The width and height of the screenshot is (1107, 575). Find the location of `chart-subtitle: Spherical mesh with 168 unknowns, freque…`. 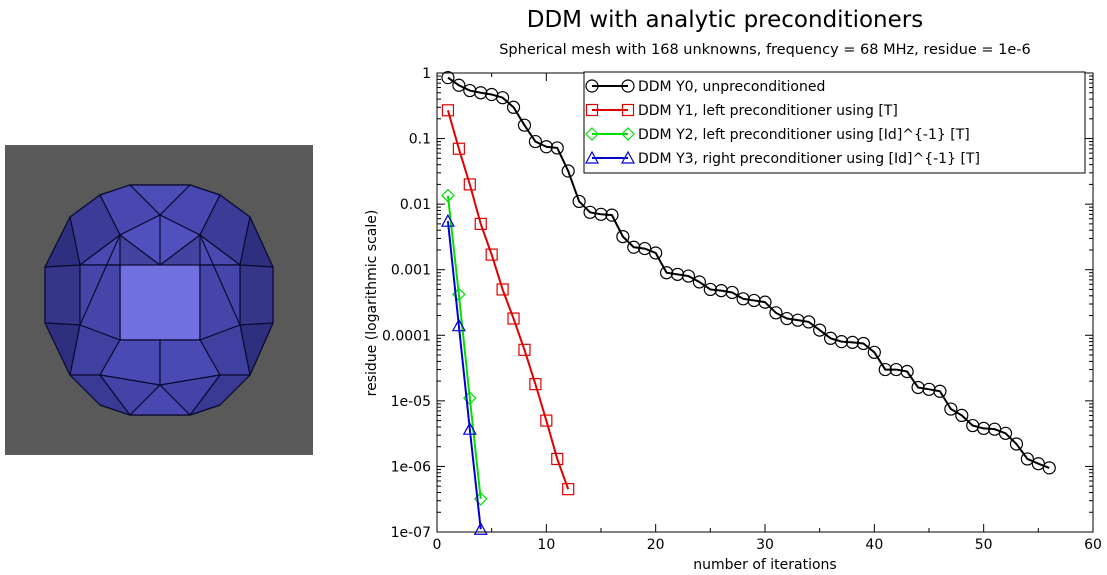

chart-subtitle: Spherical mesh with 168 unknowns, freque… is located at coordinates (765, 50).